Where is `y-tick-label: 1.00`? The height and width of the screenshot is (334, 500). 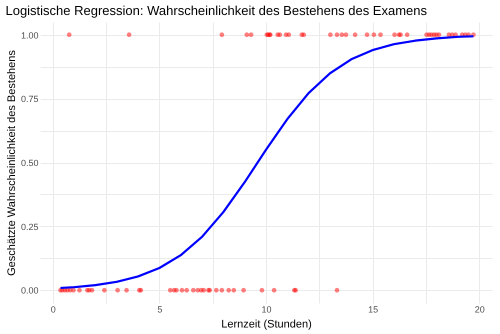 y-tick-label: 1.00 is located at coordinates (29, 35).